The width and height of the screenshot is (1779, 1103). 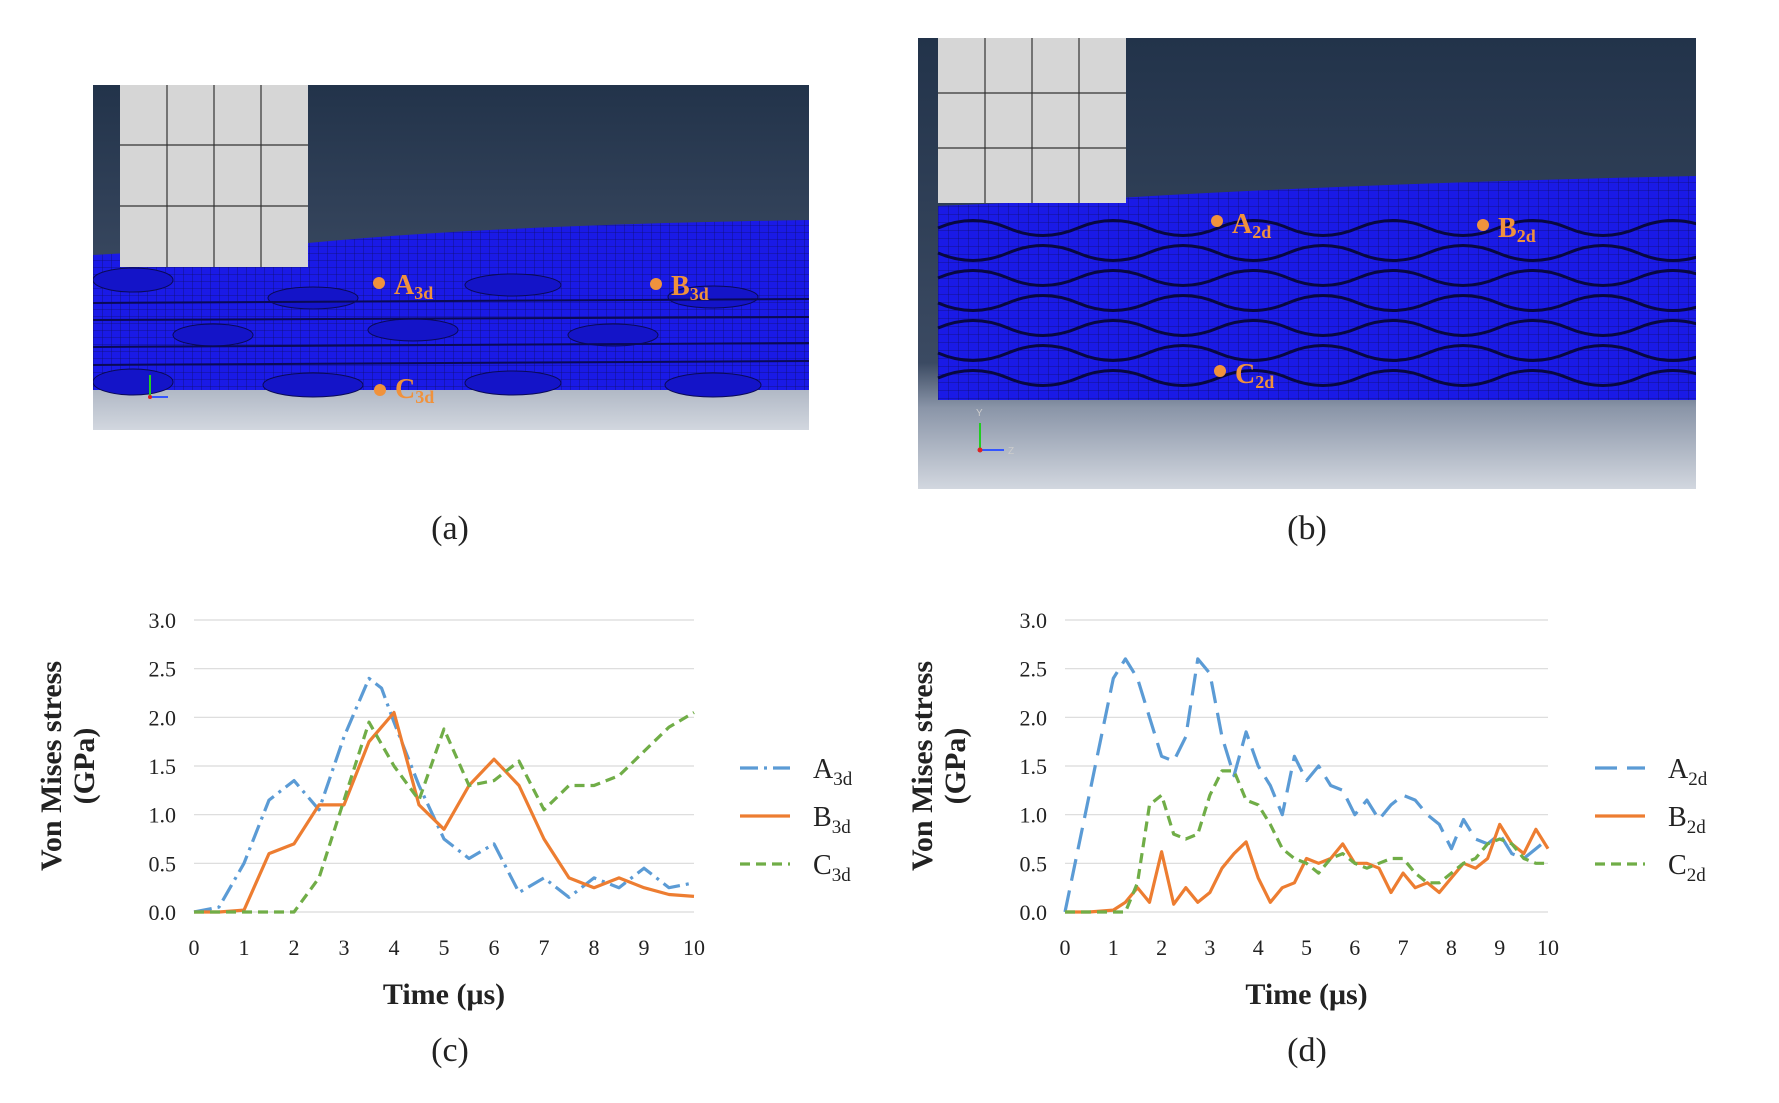 What do you see at coordinates (84, 766) in the screenshot?
I see `y-axis-unit-c: (GPa)` at bounding box center [84, 766].